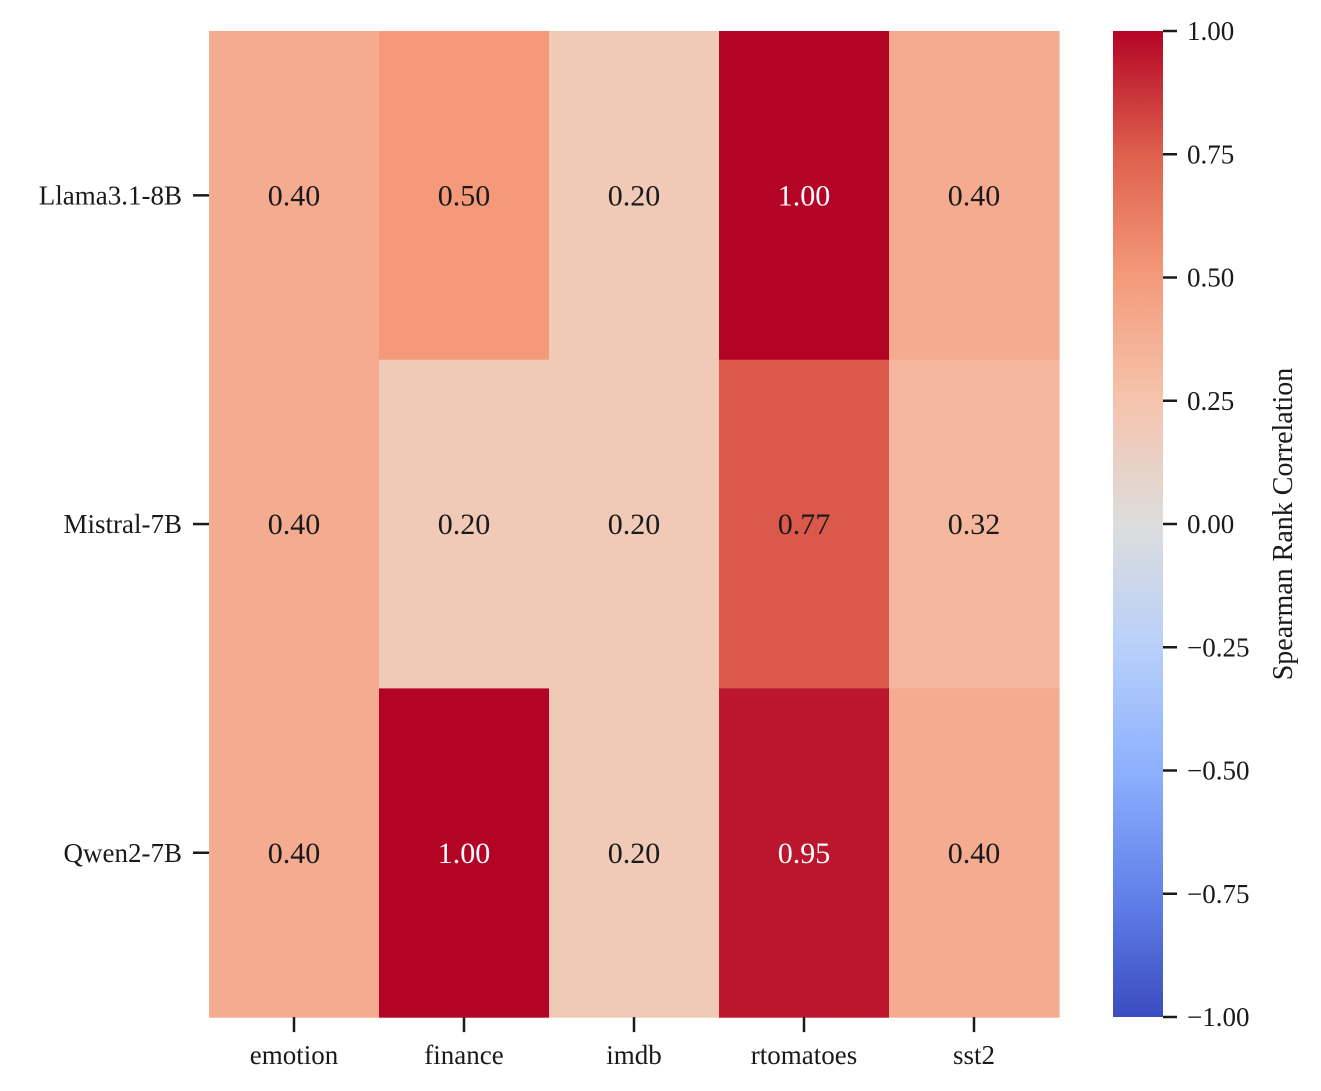  Describe the element at coordinates (1283, 524) in the screenshot. I see `colorbar-label: Spearman Rank Correlation` at that location.